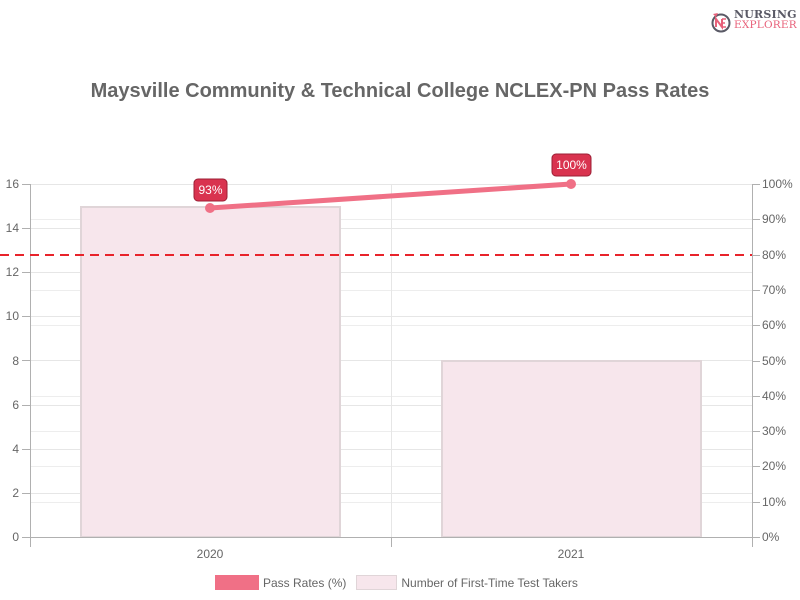  I want to click on svg-text: 8, so click(15, 361).